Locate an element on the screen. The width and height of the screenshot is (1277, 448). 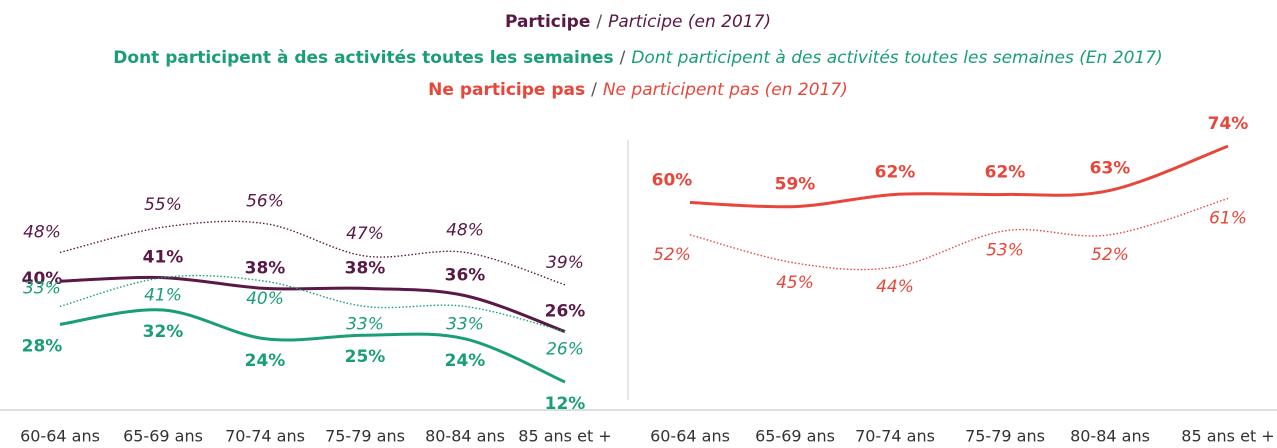
data-label: 36% is located at coordinates (465, 276).